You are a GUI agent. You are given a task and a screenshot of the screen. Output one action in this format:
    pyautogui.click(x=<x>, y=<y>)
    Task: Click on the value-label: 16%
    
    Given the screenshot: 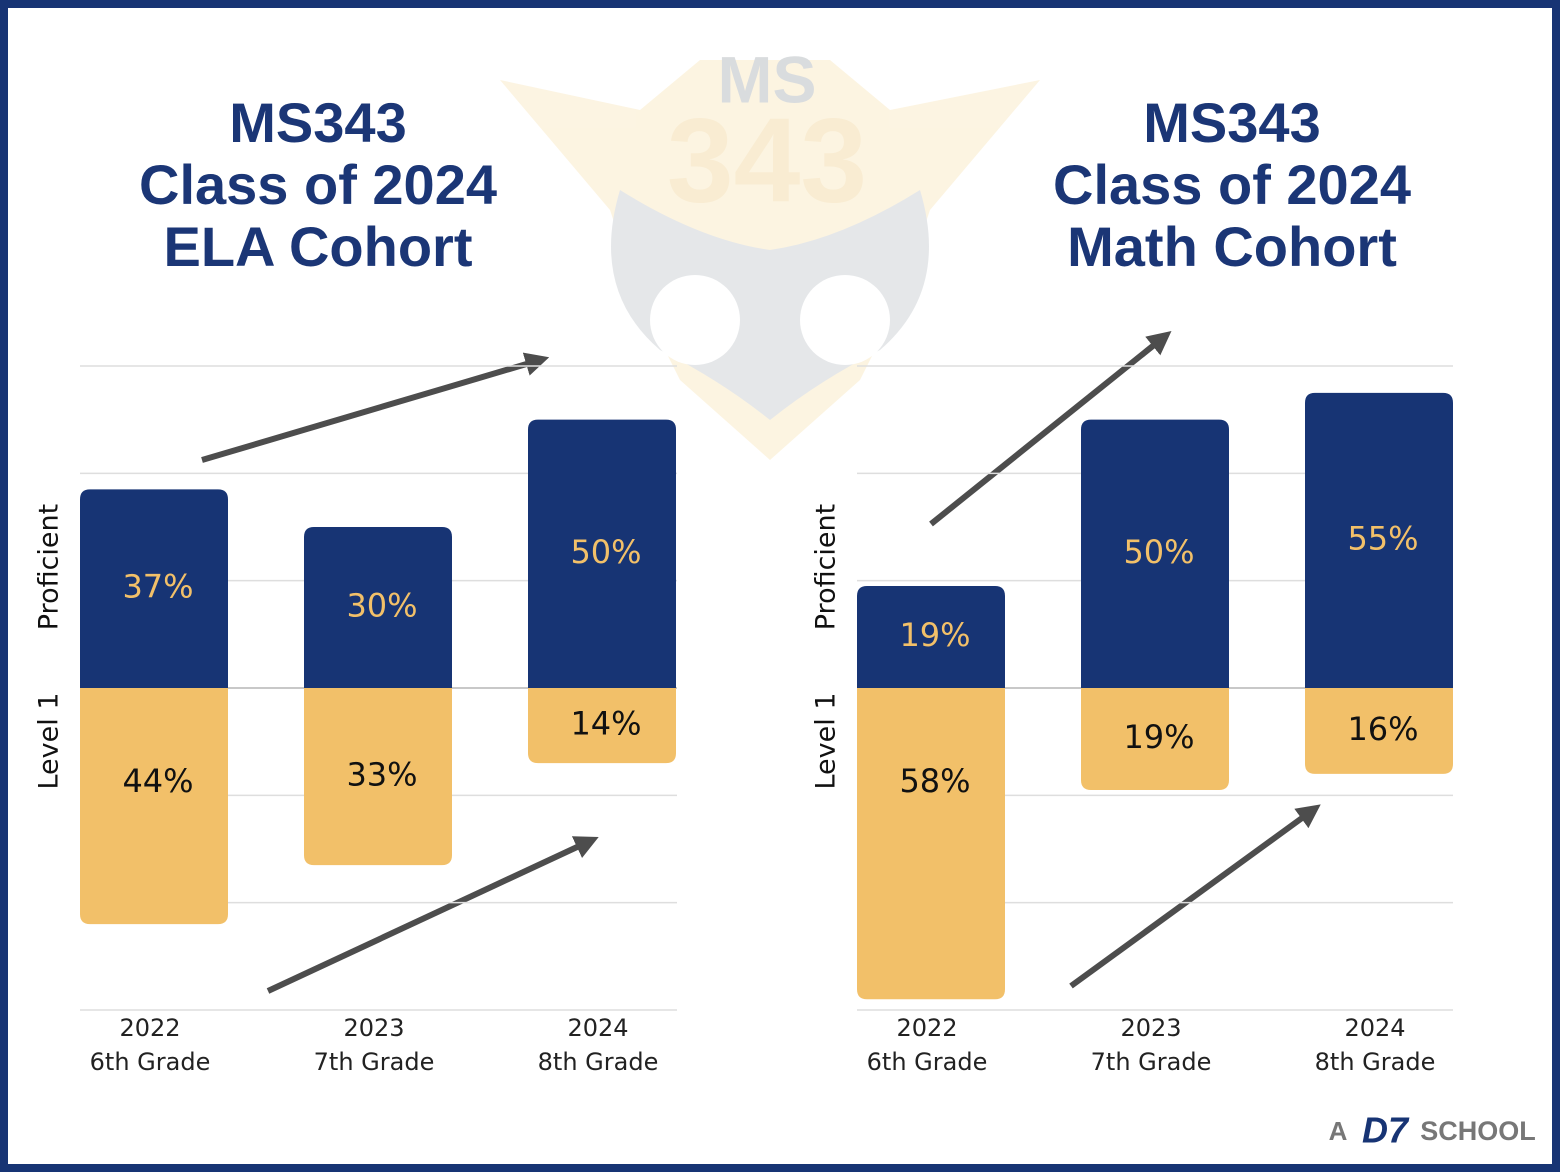 What is the action you would take?
    pyautogui.click(x=1382, y=729)
    